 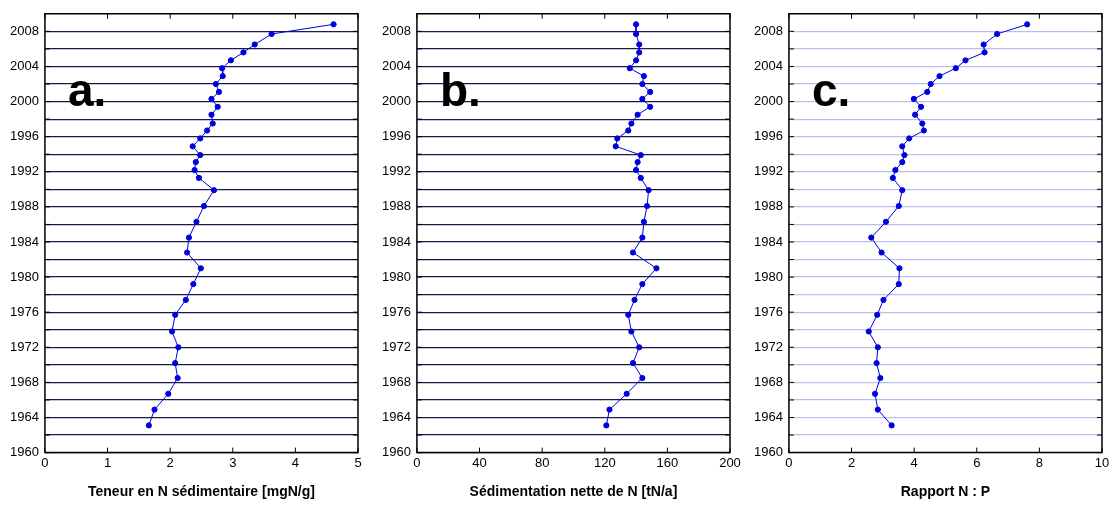 I want to click on x-tick-label: 160, so click(x=667, y=462).